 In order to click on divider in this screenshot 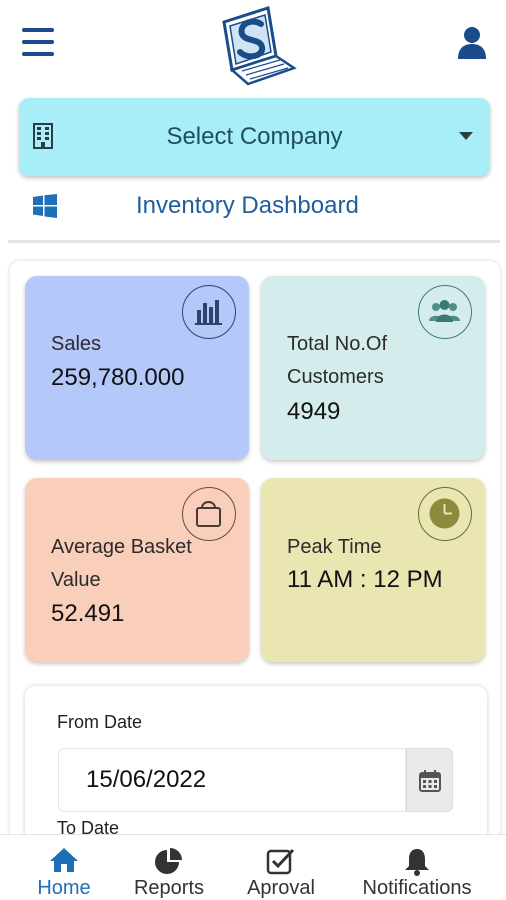, I will do `click(254, 241)`.